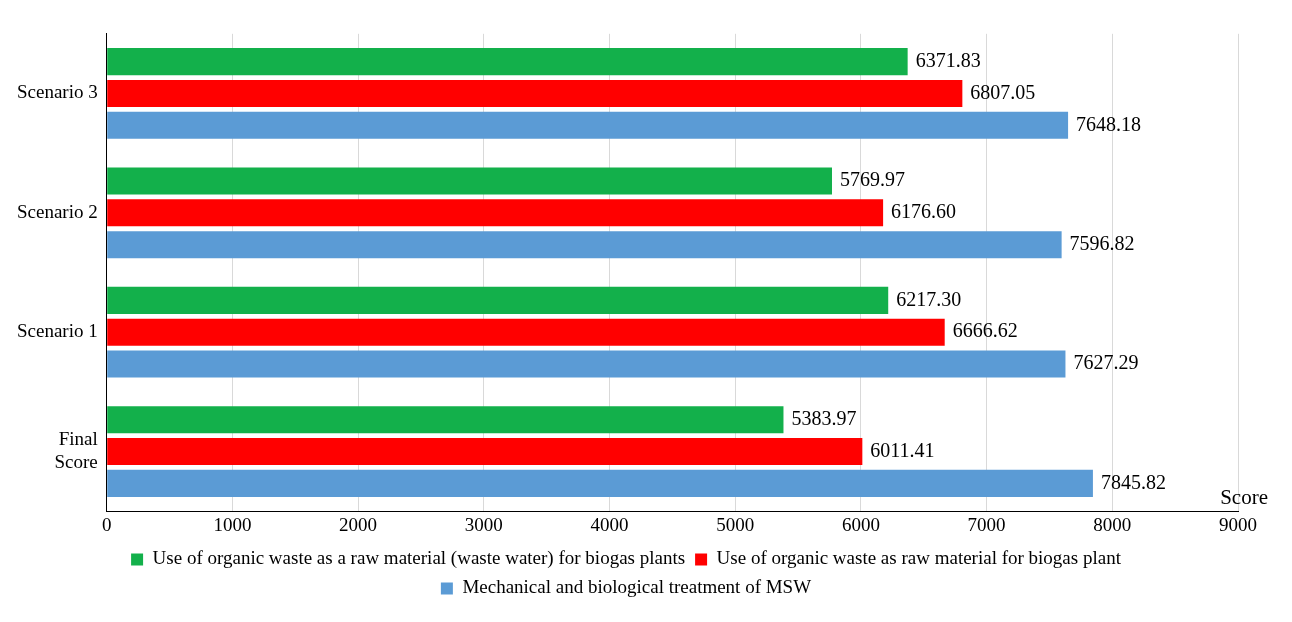  What do you see at coordinates (1106, 362) in the screenshot?
I see `data-label: 7627.29` at bounding box center [1106, 362].